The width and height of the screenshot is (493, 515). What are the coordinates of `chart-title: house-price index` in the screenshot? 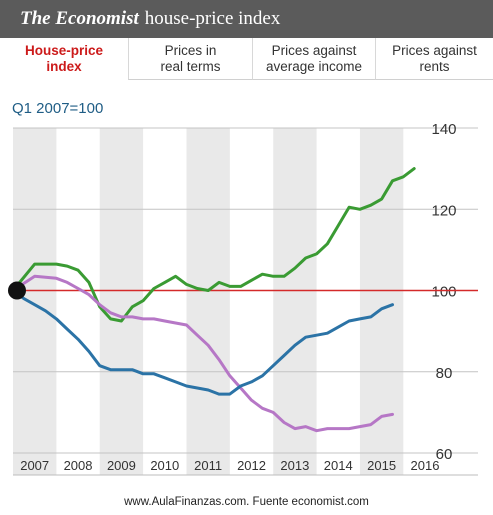 It's located at (212, 18).